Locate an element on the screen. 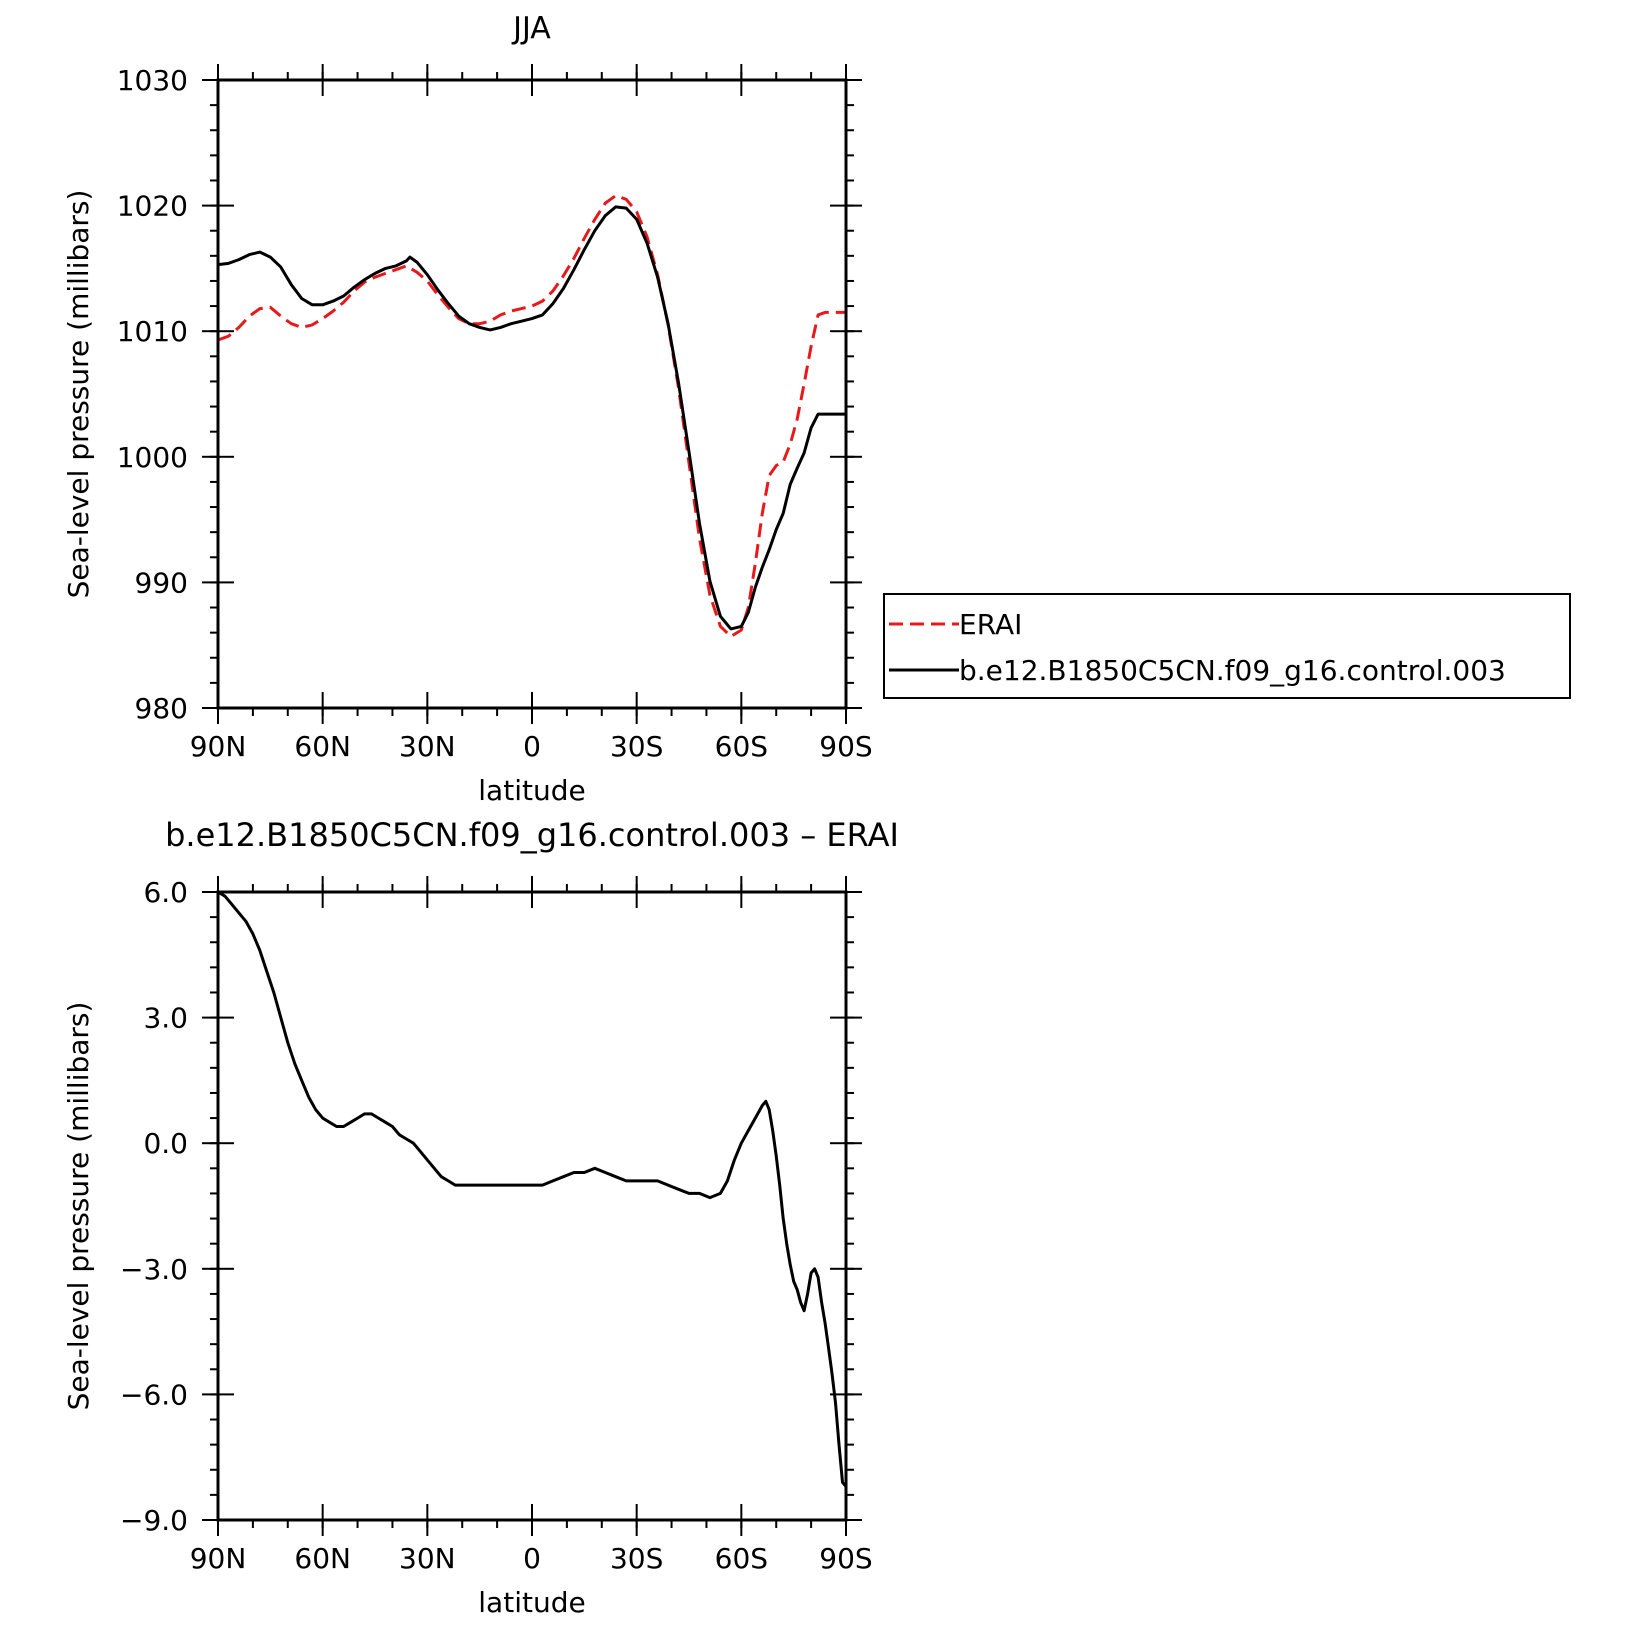  y-tick-label: −6.0 is located at coordinates (154, 1394).